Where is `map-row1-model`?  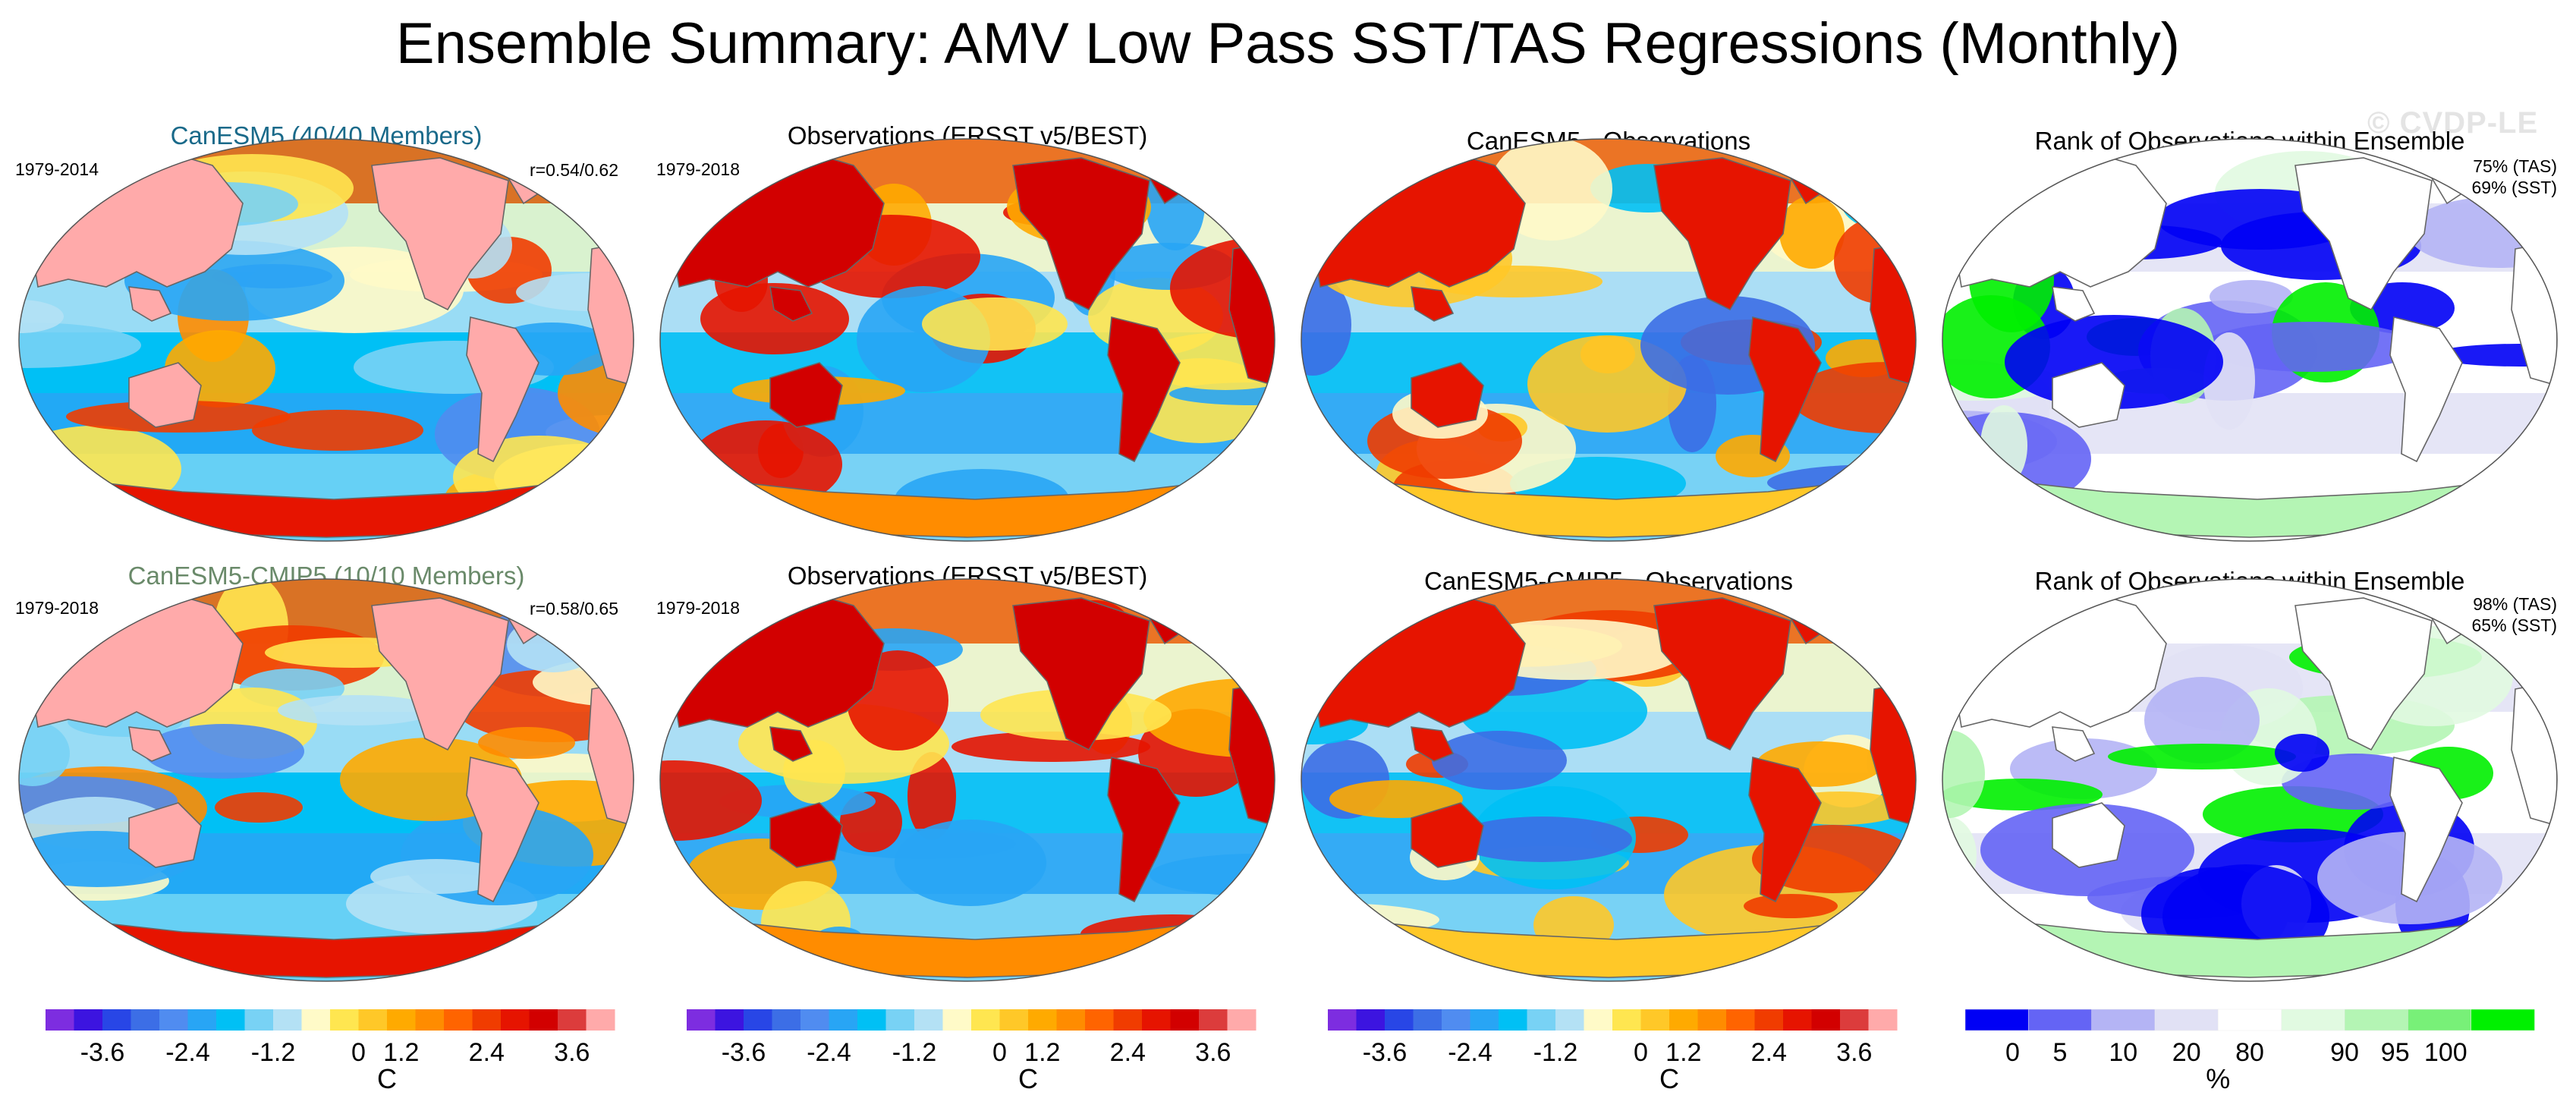 map-row1-model is located at coordinates (326, 340).